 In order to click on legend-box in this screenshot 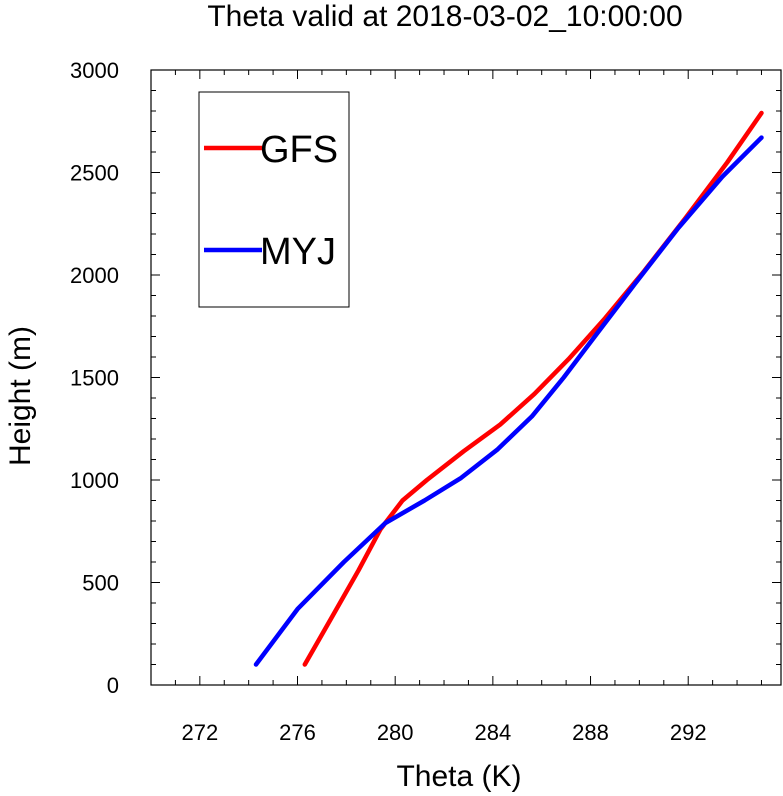, I will do `click(274, 199)`.